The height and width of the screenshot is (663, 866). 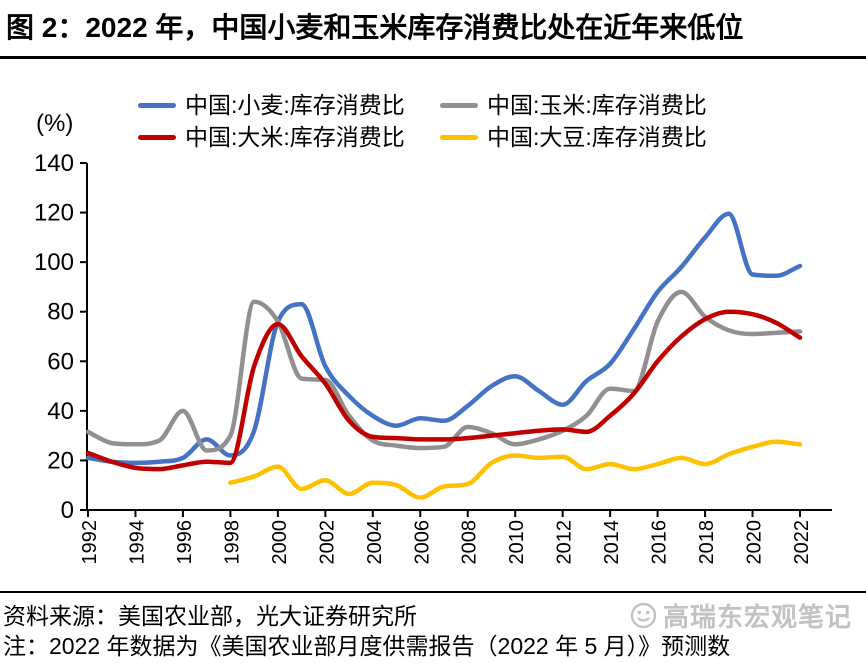 I want to click on x-axis-tick-label: 1994, so click(x=137, y=542).